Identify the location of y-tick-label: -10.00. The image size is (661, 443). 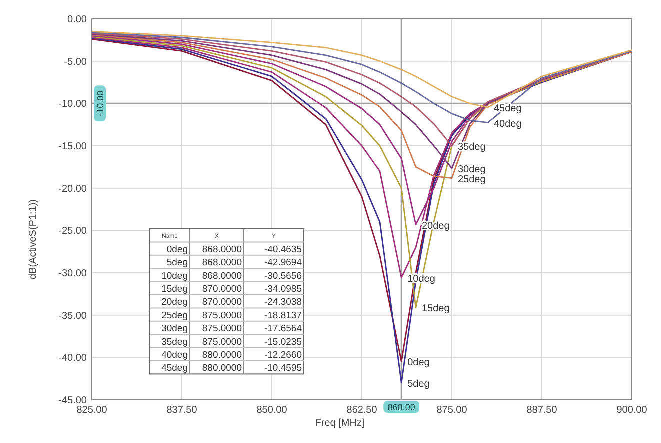
(73, 104).